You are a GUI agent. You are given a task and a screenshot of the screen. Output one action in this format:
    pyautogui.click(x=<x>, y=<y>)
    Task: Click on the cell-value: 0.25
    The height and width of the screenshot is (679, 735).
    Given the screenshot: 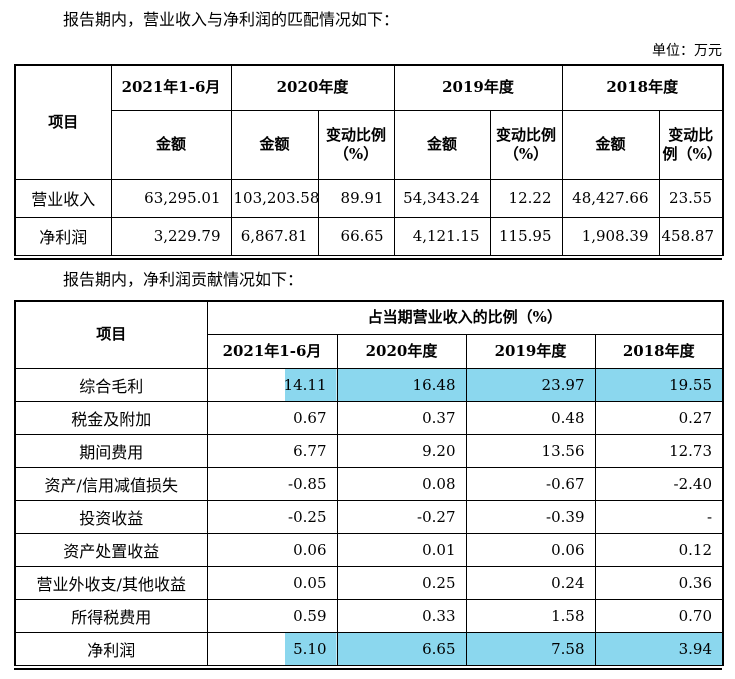 What is the action you would take?
    pyautogui.click(x=401, y=583)
    